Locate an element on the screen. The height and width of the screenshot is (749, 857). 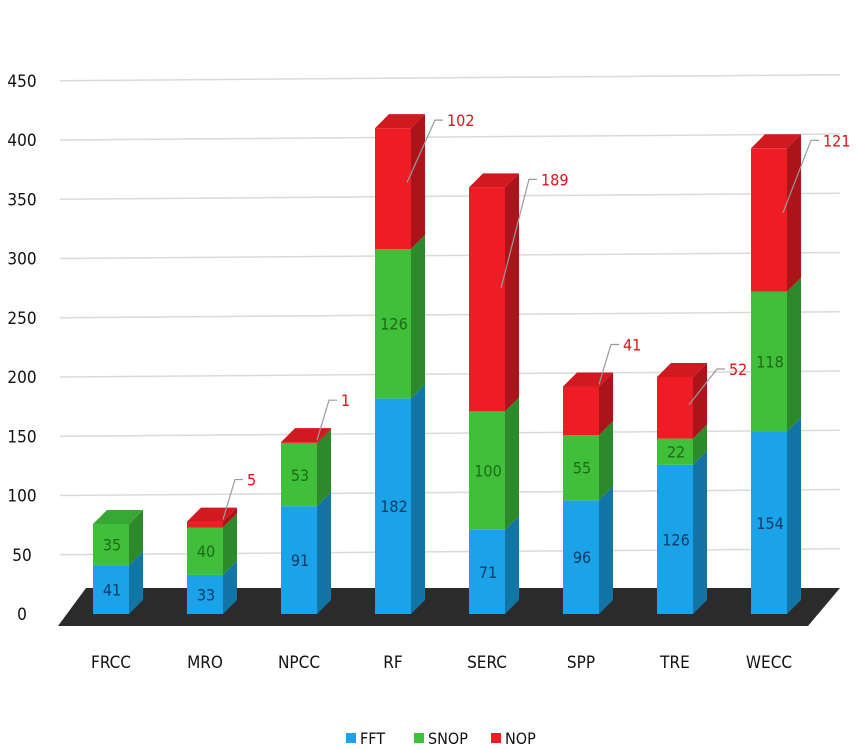
legend-label: NOP is located at coordinates (520, 738).